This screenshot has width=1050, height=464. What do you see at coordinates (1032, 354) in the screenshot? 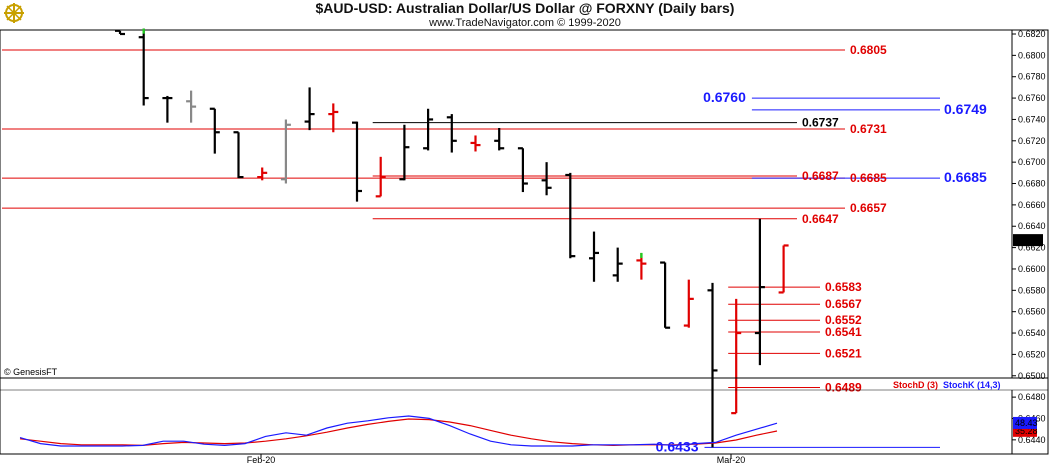
I see `price-tick-label: 0.6520` at bounding box center [1032, 354].